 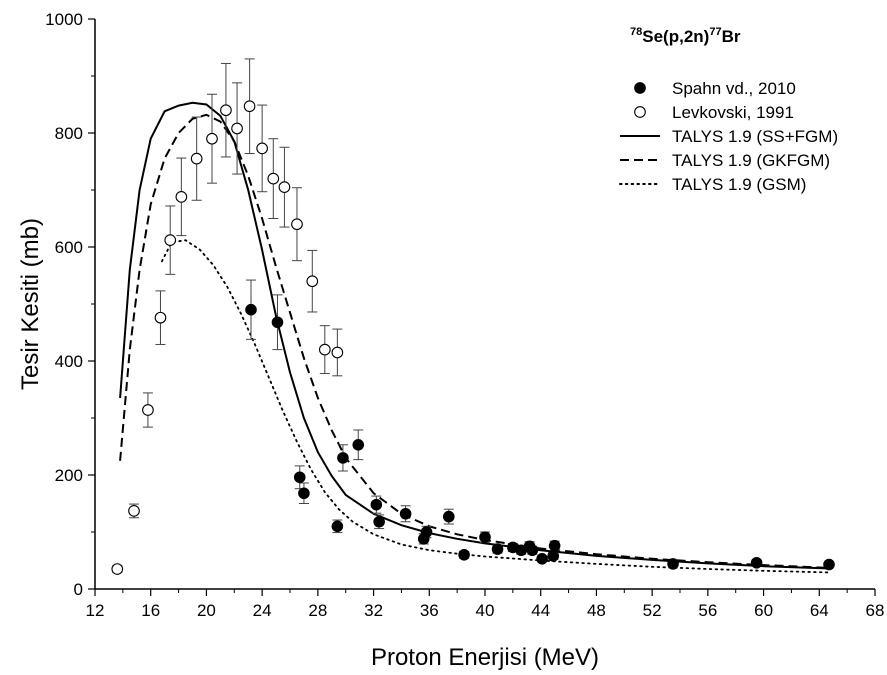 What do you see at coordinates (30, 304) in the screenshot?
I see `y-axis-title: Tesir Kesiti (mb)` at bounding box center [30, 304].